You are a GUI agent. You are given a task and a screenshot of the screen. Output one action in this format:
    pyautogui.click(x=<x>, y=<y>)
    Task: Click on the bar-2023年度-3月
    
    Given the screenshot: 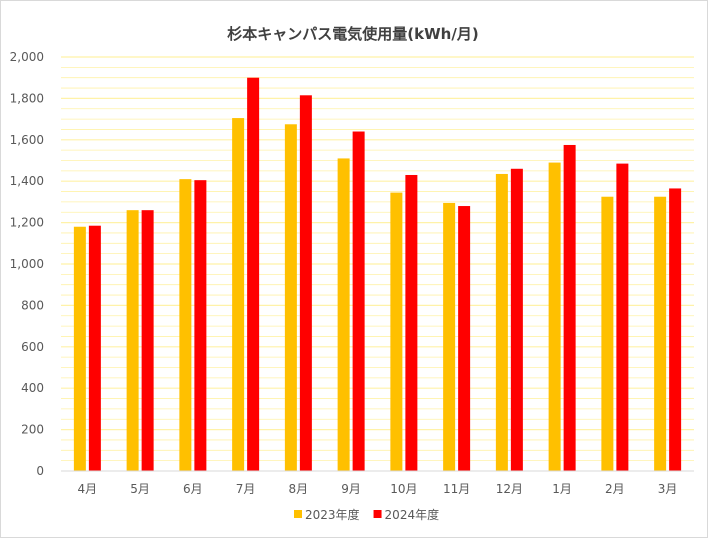 What is the action you would take?
    pyautogui.click(x=660, y=333)
    